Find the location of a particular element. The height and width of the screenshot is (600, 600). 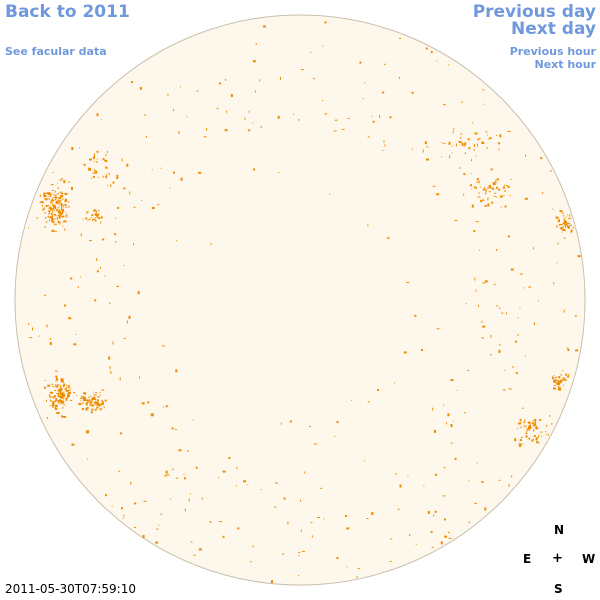

previous-day-link: Previous day is located at coordinates (534, 12).